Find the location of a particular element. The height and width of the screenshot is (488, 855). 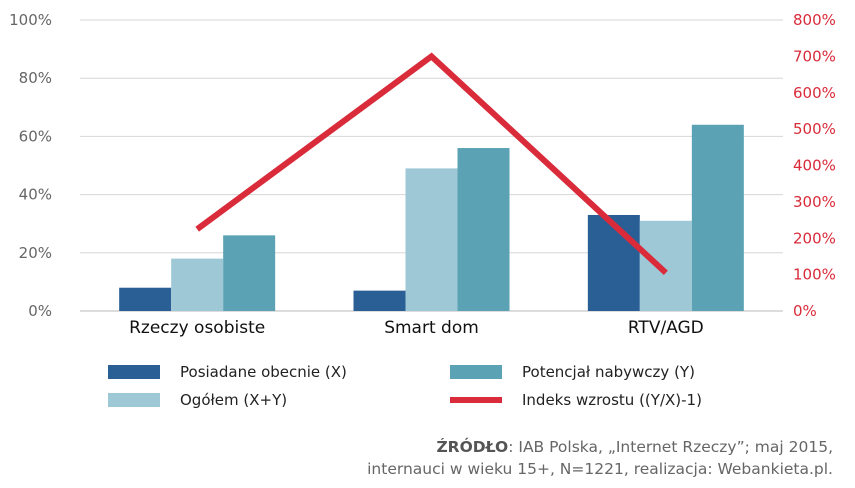

right-tick-label: 800% is located at coordinates (814, 20).